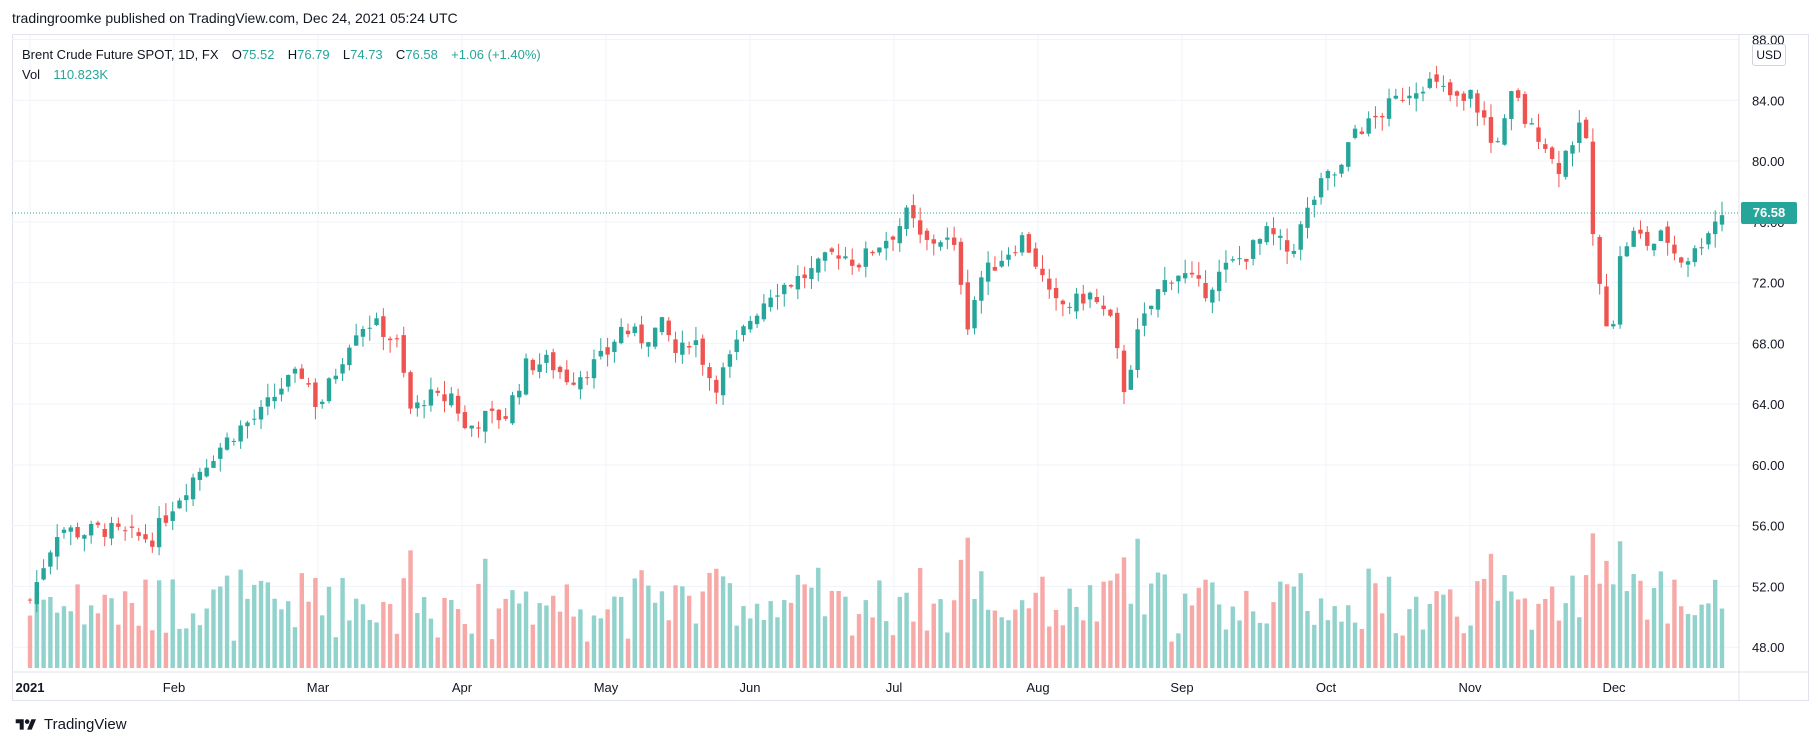 This screenshot has width=1813, height=747. What do you see at coordinates (400, 54) in the screenshot?
I see `legend-close-label: C` at bounding box center [400, 54].